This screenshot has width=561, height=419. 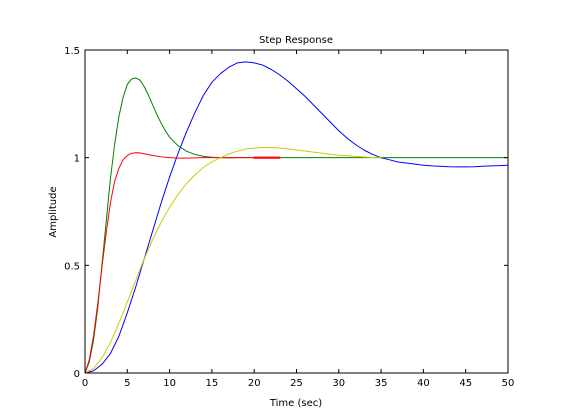 What do you see at coordinates (85, 383) in the screenshot?
I see `x-tick-label: 0` at bounding box center [85, 383].